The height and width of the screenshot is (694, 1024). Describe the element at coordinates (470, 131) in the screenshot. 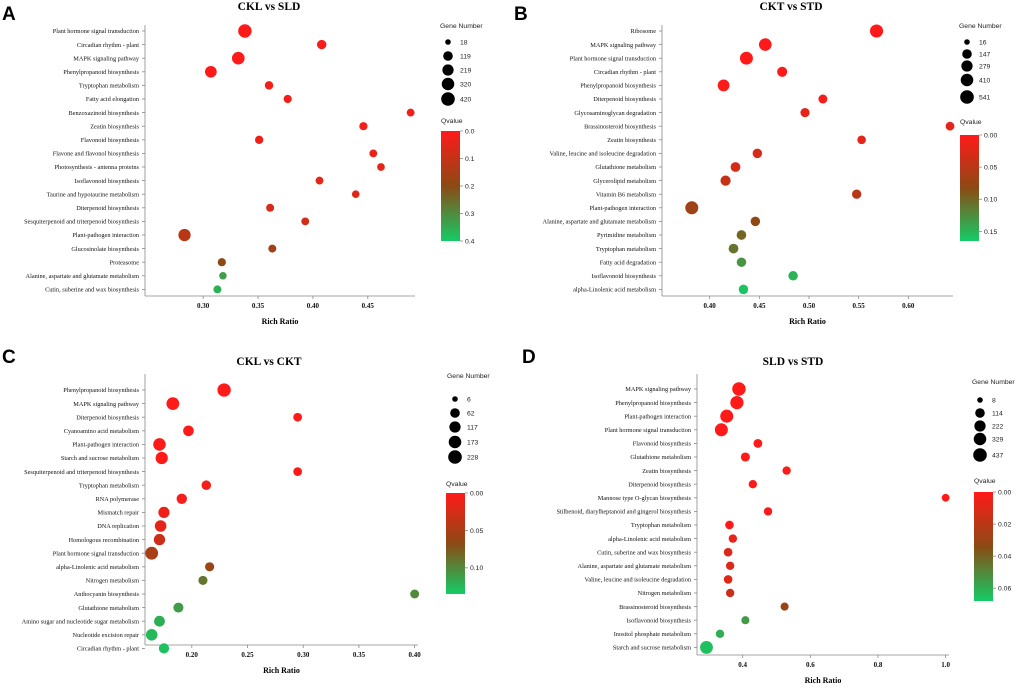

I see `color-legend-label: 0.0` at that location.